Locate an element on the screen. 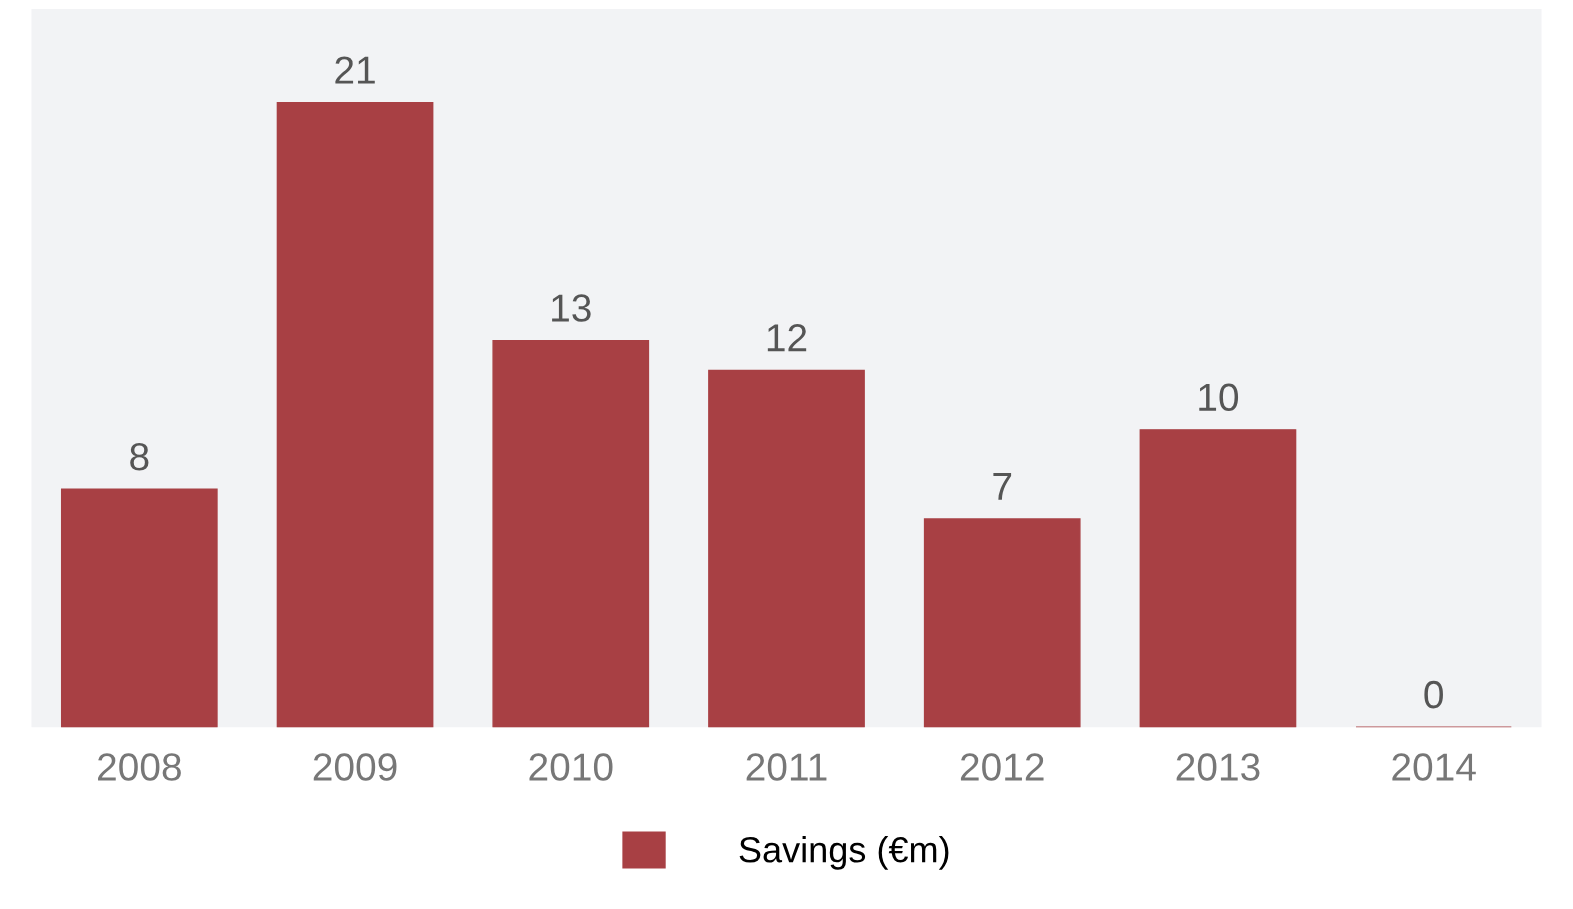  data-label: 21 is located at coordinates (355, 70).